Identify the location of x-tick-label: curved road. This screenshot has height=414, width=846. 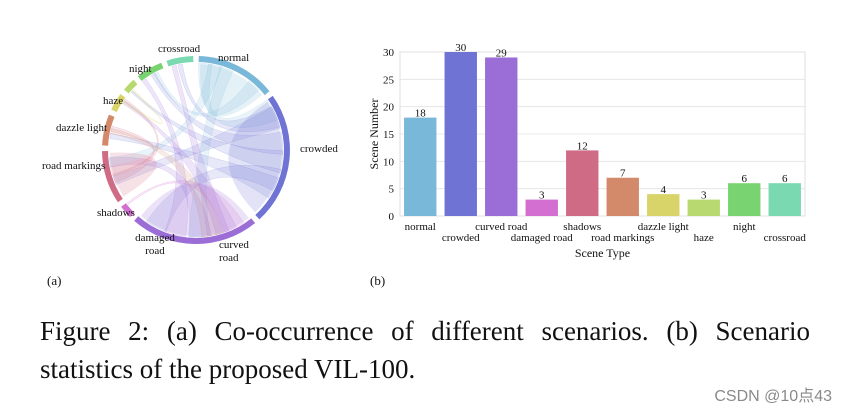
(501, 227).